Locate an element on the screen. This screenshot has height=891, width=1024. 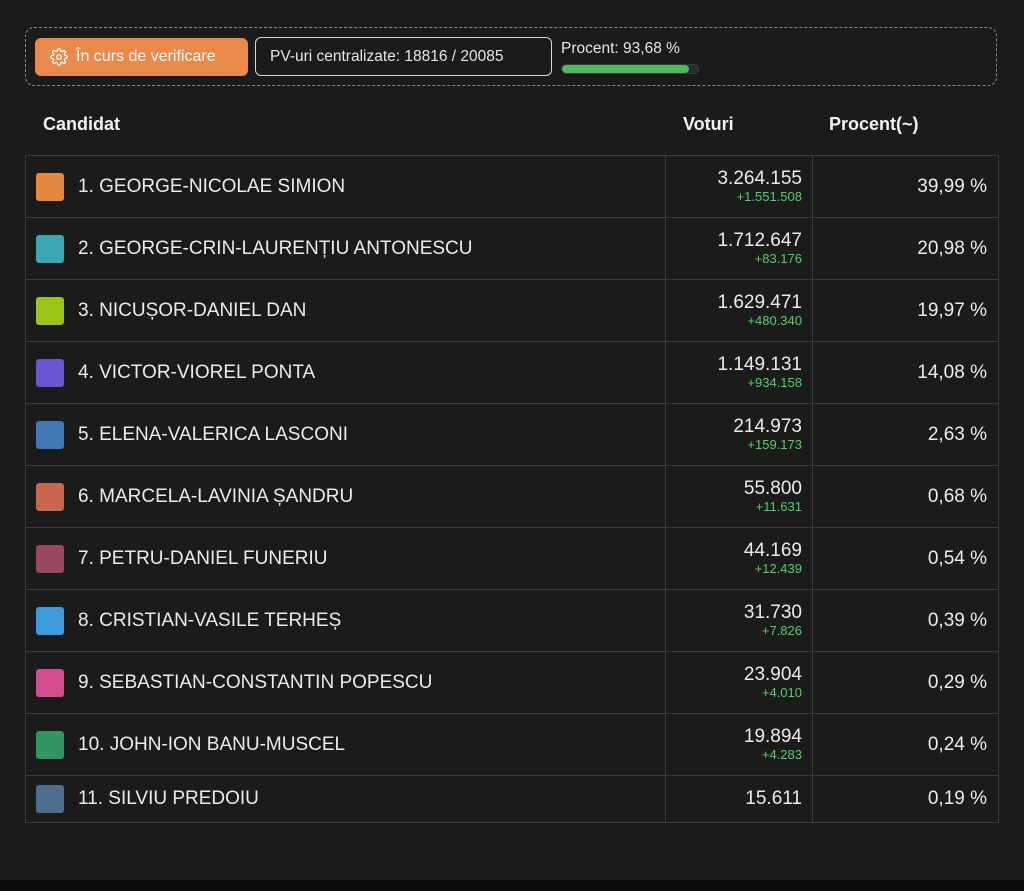
percent-cell: 0,68 % is located at coordinates (905, 496).